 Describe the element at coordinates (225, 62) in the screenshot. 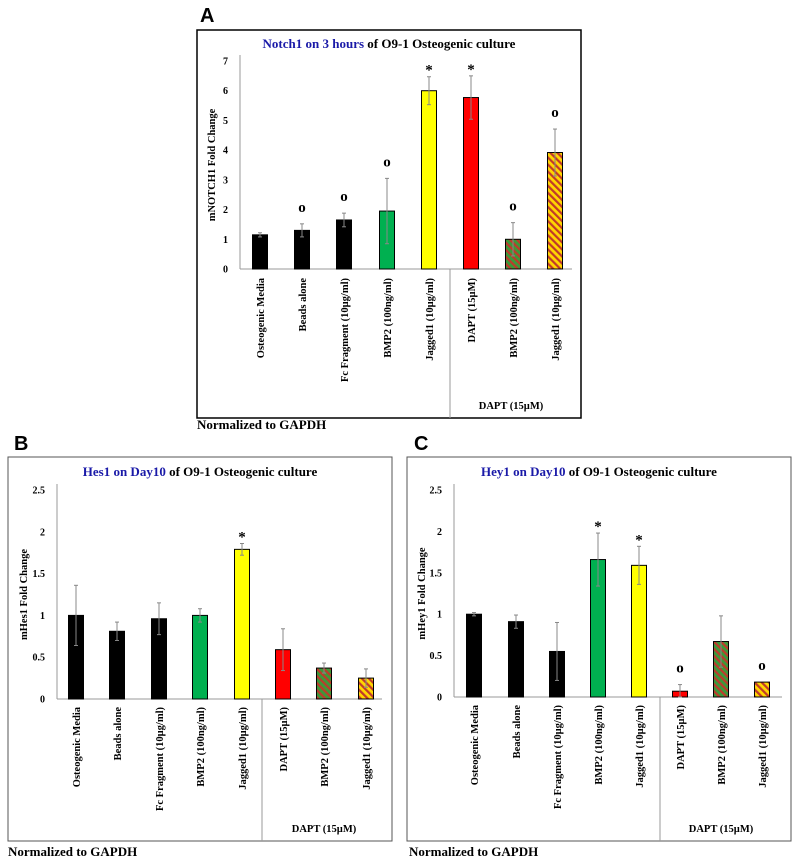

I see `y-tick-label: 7` at that location.